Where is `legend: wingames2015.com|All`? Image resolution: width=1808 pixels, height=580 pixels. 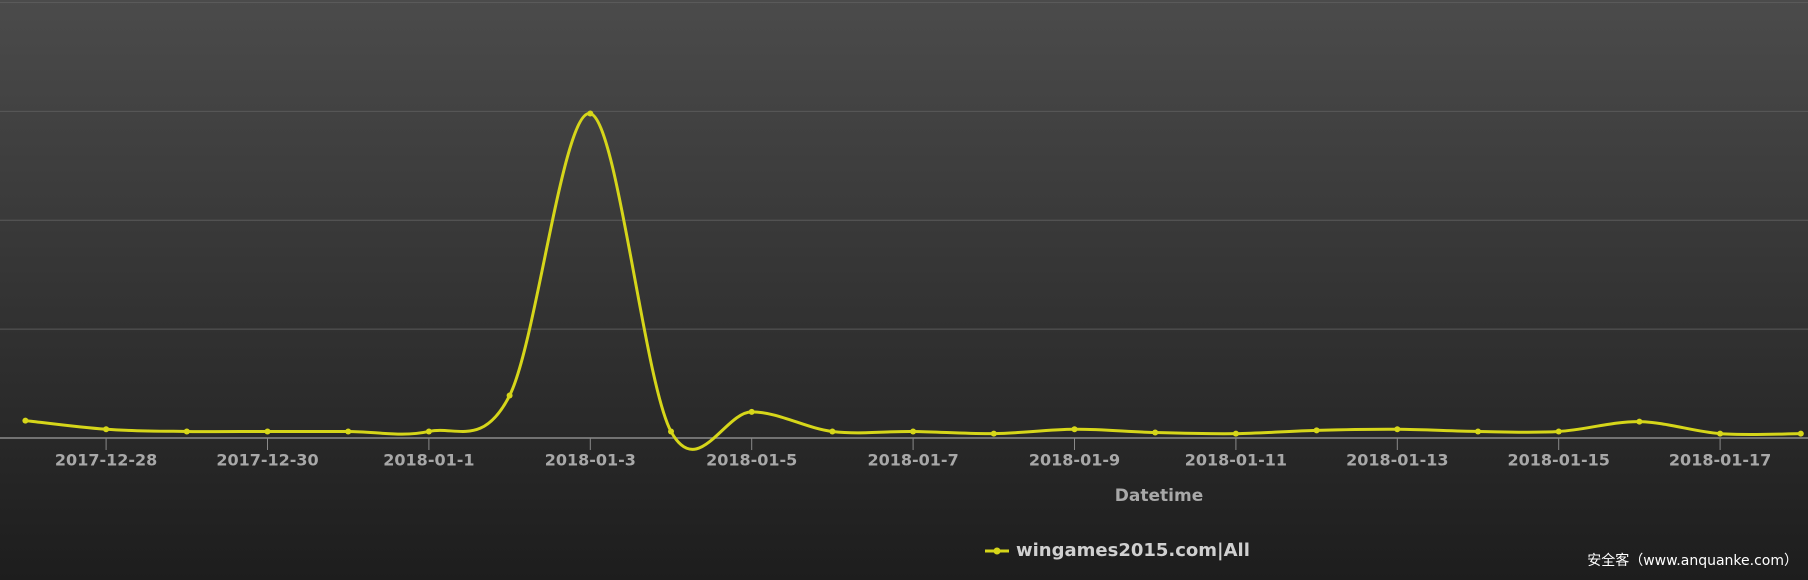
legend: wingames2015.com|All is located at coordinates (1117, 550).